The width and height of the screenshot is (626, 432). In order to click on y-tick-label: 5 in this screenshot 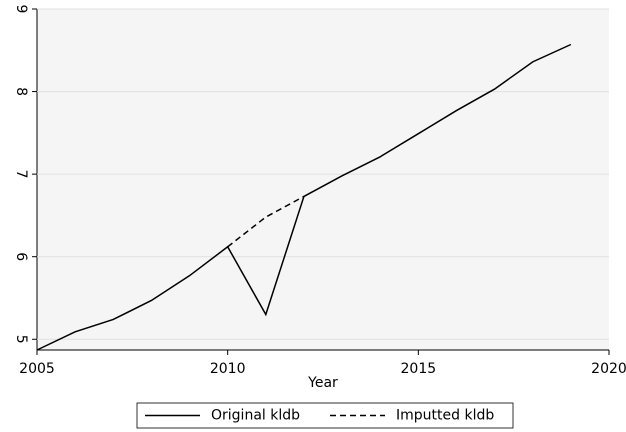, I will do `click(21, 339)`.